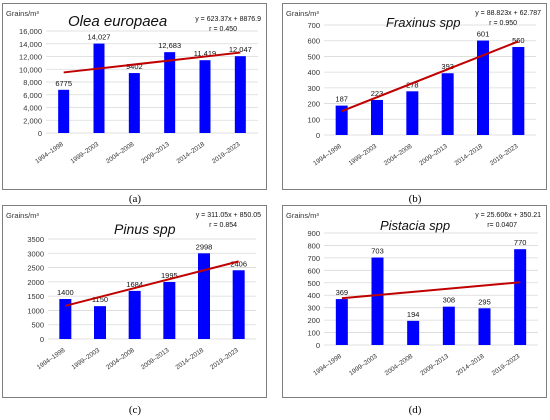 The width and height of the screenshot is (550, 420). I want to click on y-tick-label: 800, so click(313, 245).